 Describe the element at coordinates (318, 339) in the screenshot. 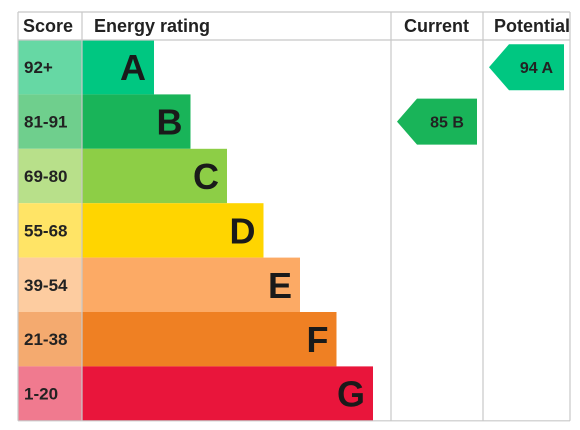

I see `band-letter-f: F` at that location.